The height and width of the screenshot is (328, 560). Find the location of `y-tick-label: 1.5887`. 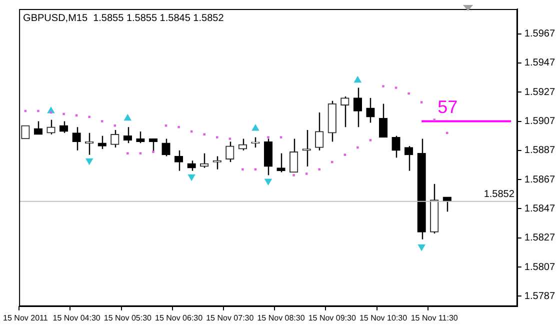

y-tick-label: 1.5887 is located at coordinates (540, 150).